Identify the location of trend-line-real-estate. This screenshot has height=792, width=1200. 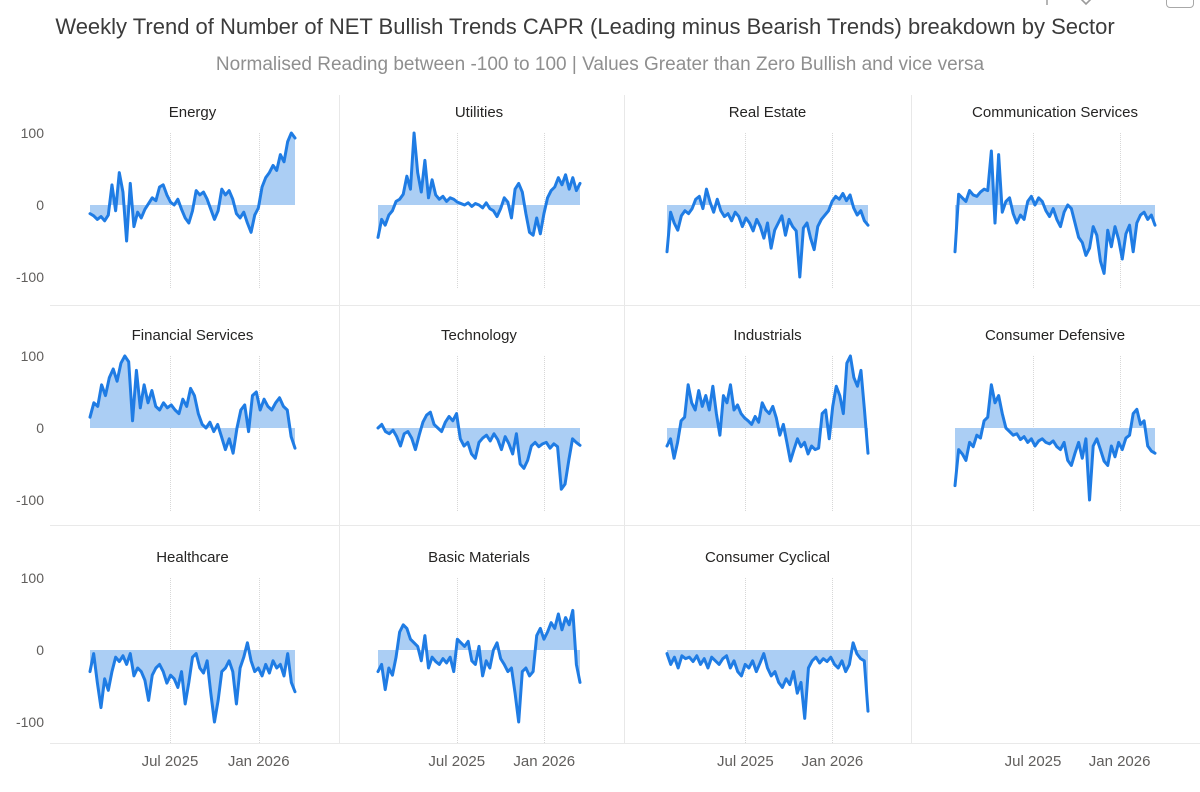
(767, 233).